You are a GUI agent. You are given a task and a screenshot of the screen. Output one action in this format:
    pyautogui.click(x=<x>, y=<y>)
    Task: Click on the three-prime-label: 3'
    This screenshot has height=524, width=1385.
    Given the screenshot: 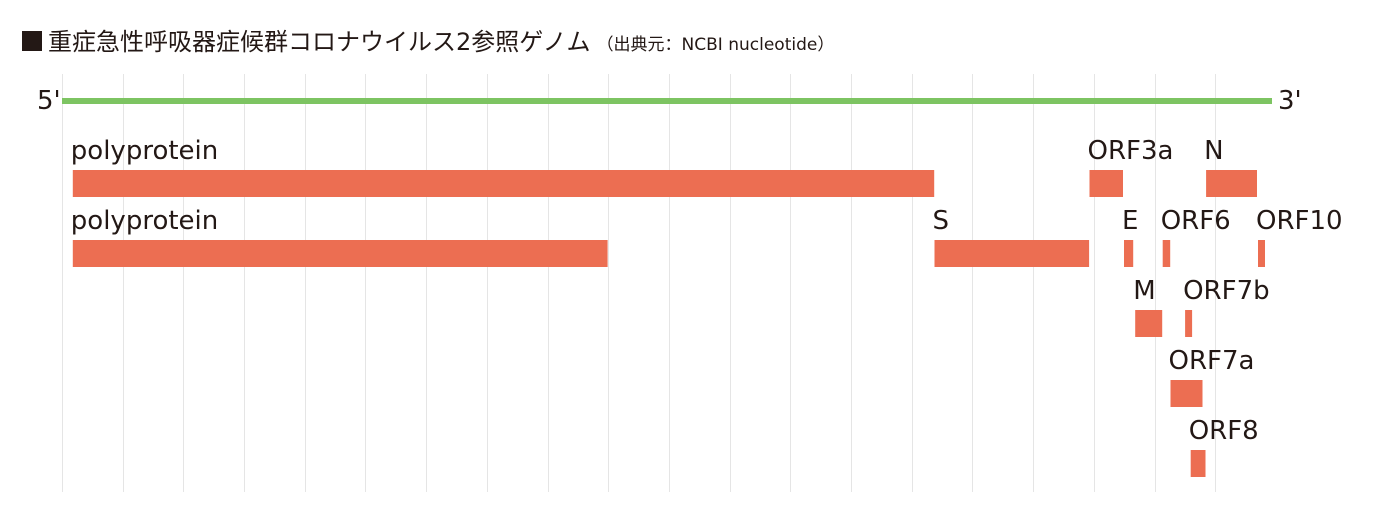 What is the action you would take?
    pyautogui.click(x=1290, y=101)
    